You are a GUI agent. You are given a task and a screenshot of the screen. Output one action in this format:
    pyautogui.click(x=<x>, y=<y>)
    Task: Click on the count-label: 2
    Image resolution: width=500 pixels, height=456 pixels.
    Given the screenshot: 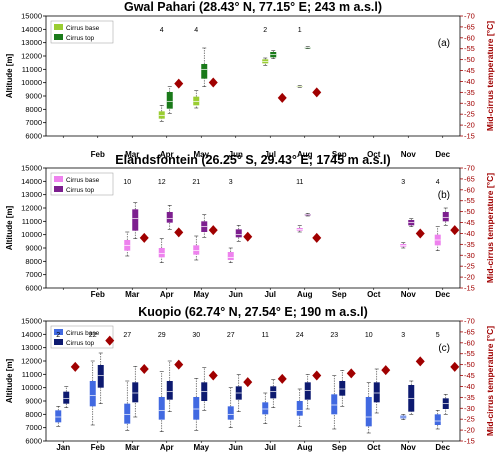 What is the action you would take?
    pyautogui.click(x=58, y=335)
    